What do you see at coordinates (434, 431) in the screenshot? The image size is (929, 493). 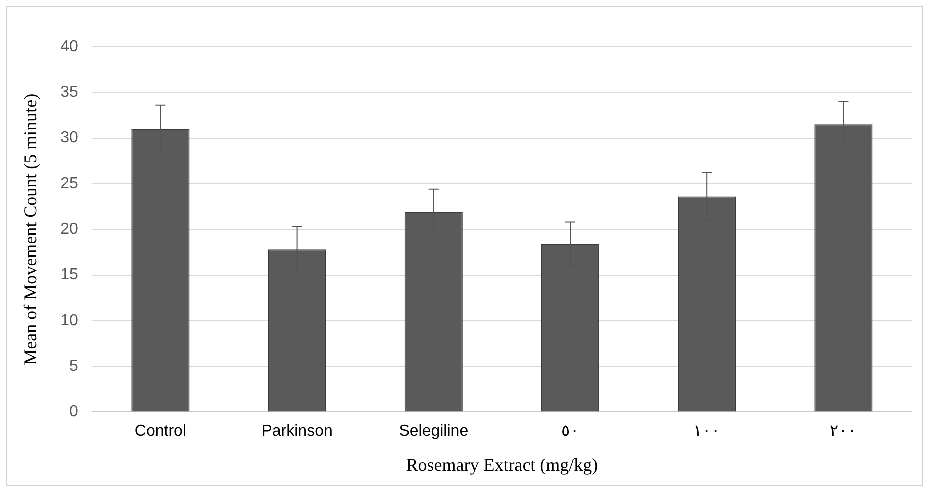 I see `x-tick-label: Selegiline` at bounding box center [434, 431].